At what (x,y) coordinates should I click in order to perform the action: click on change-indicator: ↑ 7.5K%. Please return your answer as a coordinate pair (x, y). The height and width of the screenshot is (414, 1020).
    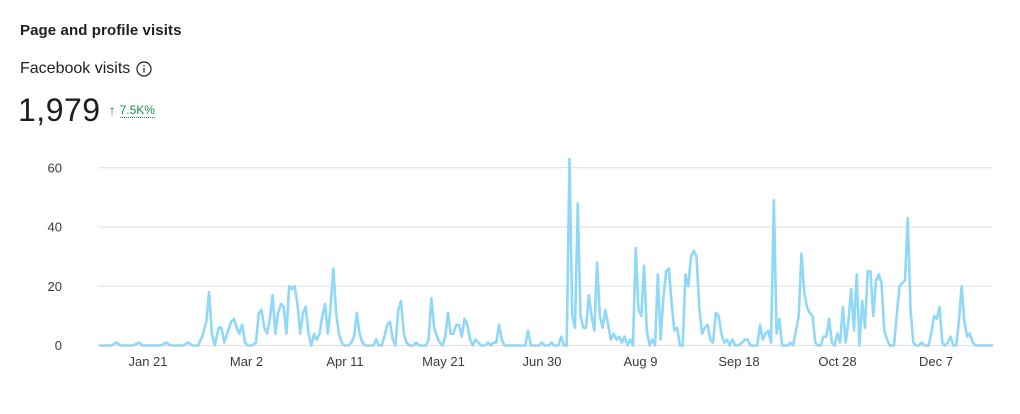
    Looking at the image, I should click on (132, 110).